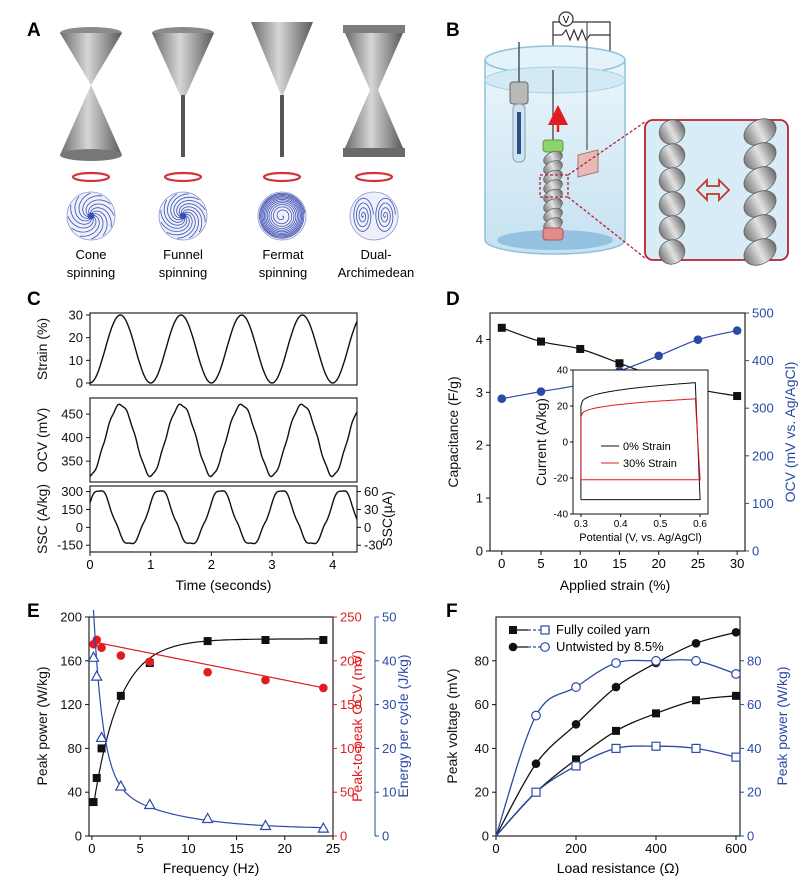 This screenshot has height=887, width=806. What do you see at coordinates (332, 564) in the screenshot?
I see `x-tick-label: 4` at bounding box center [332, 564].